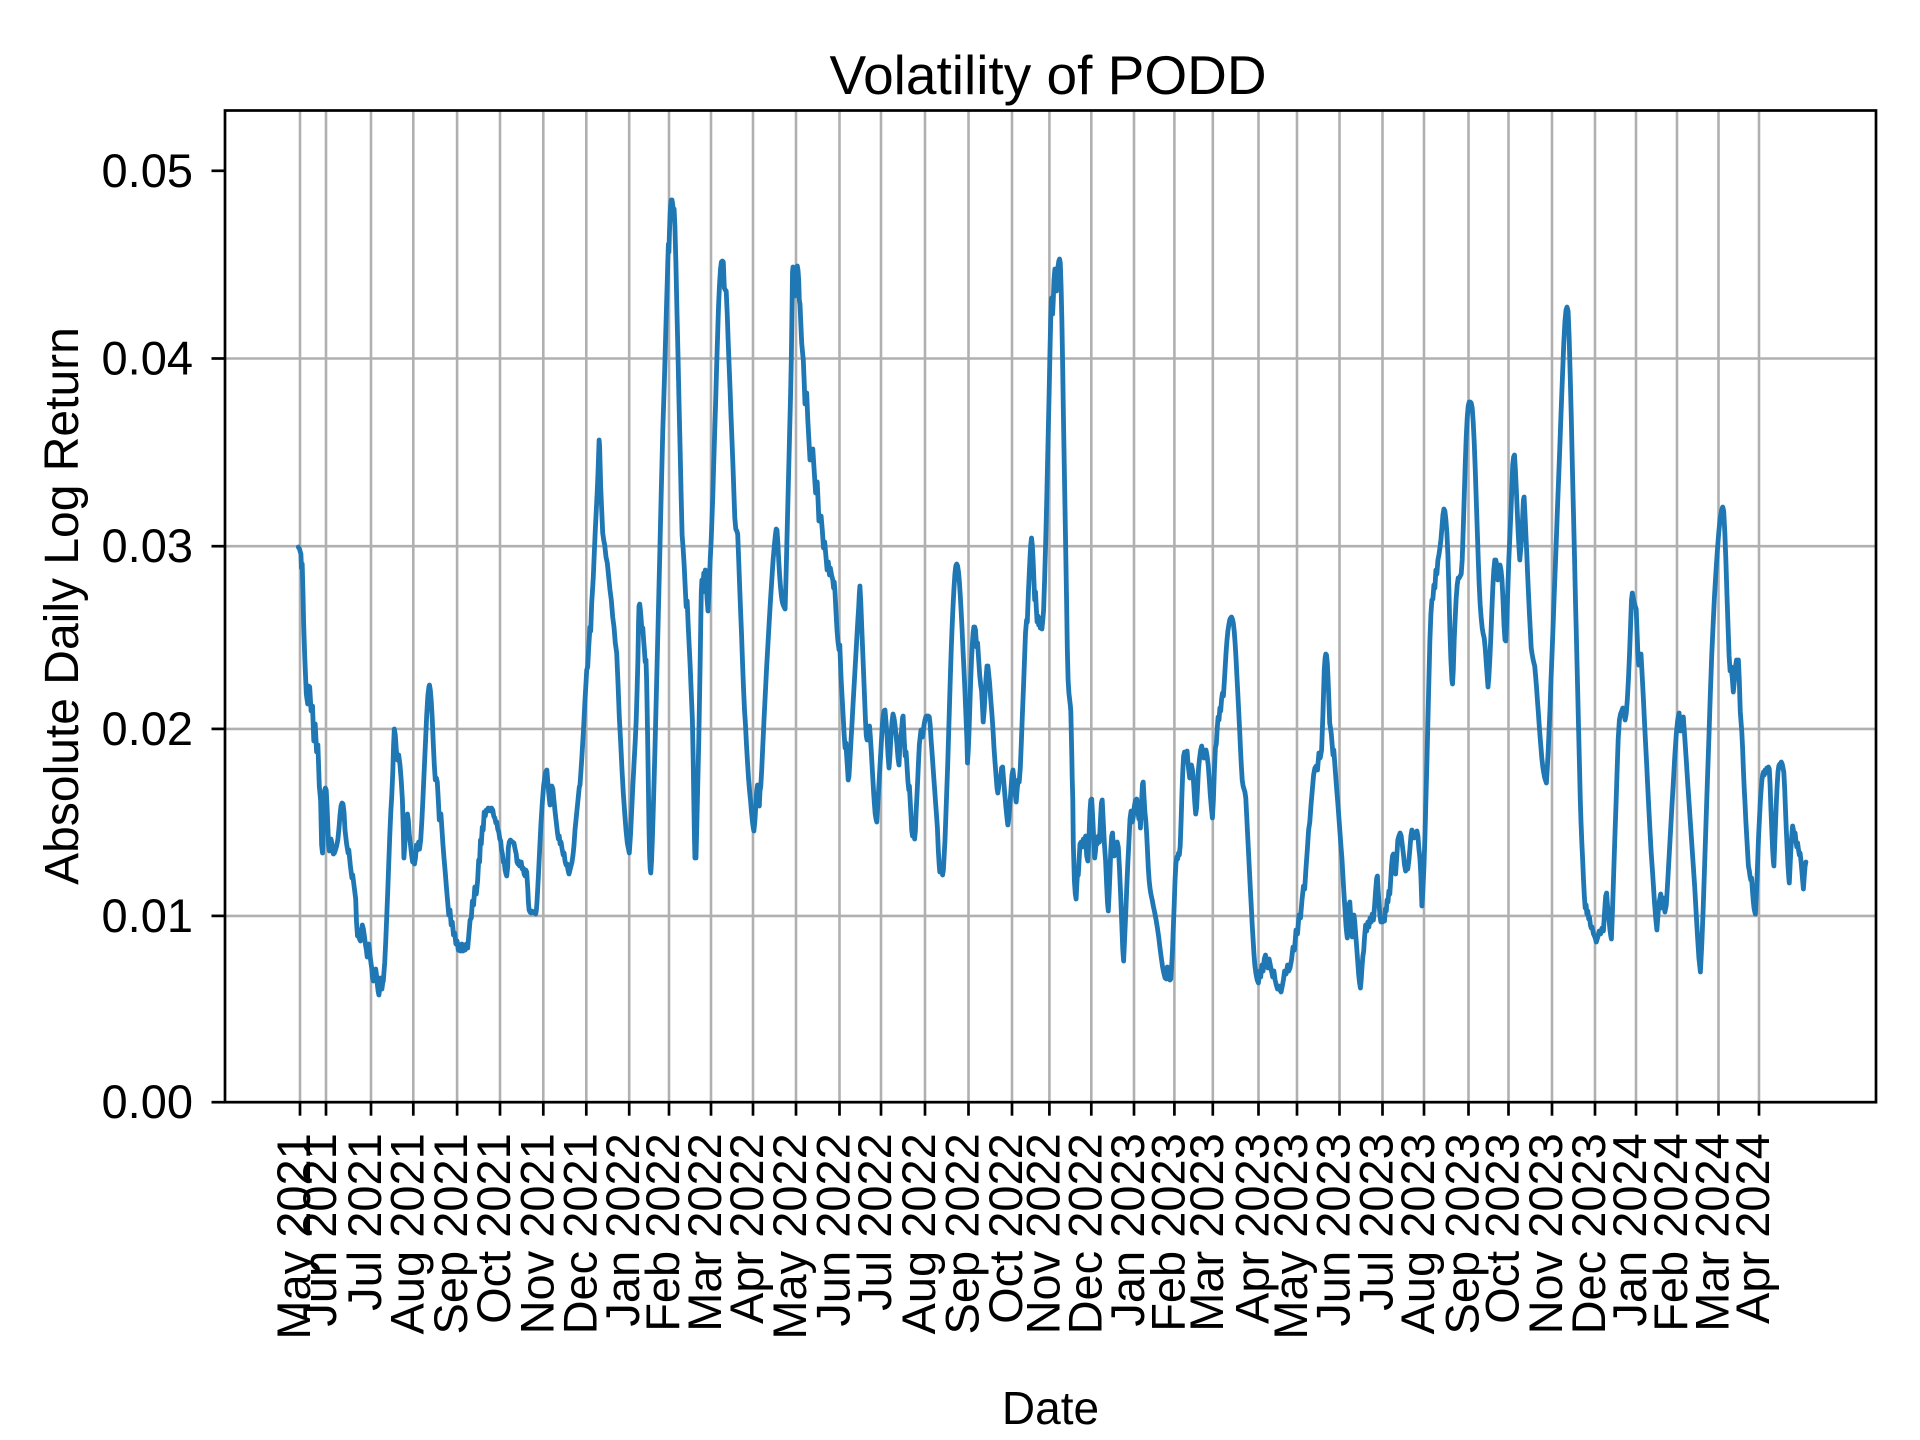 The width and height of the screenshot is (1920, 1440). What do you see at coordinates (1376, 1222) in the screenshot?
I see `svg-text: Jul 2023` at bounding box center [1376, 1222].